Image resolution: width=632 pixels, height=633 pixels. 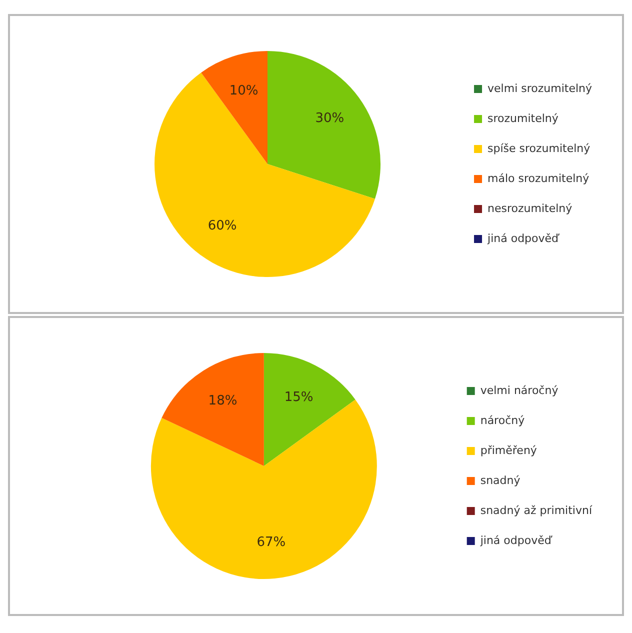 What do you see at coordinates (539, 148) in the screenshot?
I see `legend-label: spíše srozumitelný` at bounding box center [539, 148].